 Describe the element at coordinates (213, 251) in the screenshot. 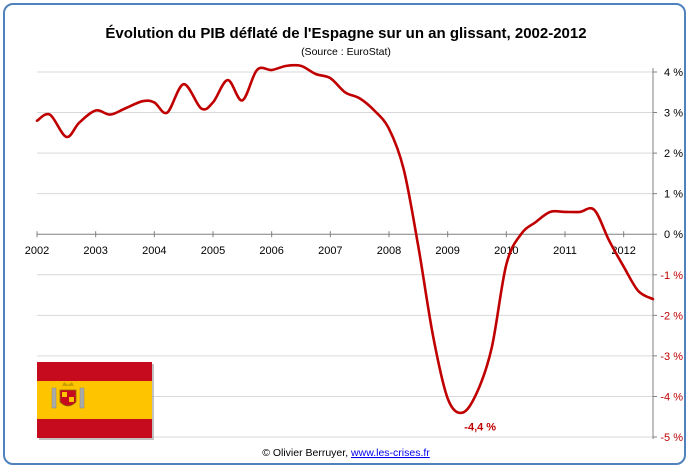

I see `x-tick-label: 2005` at that location.